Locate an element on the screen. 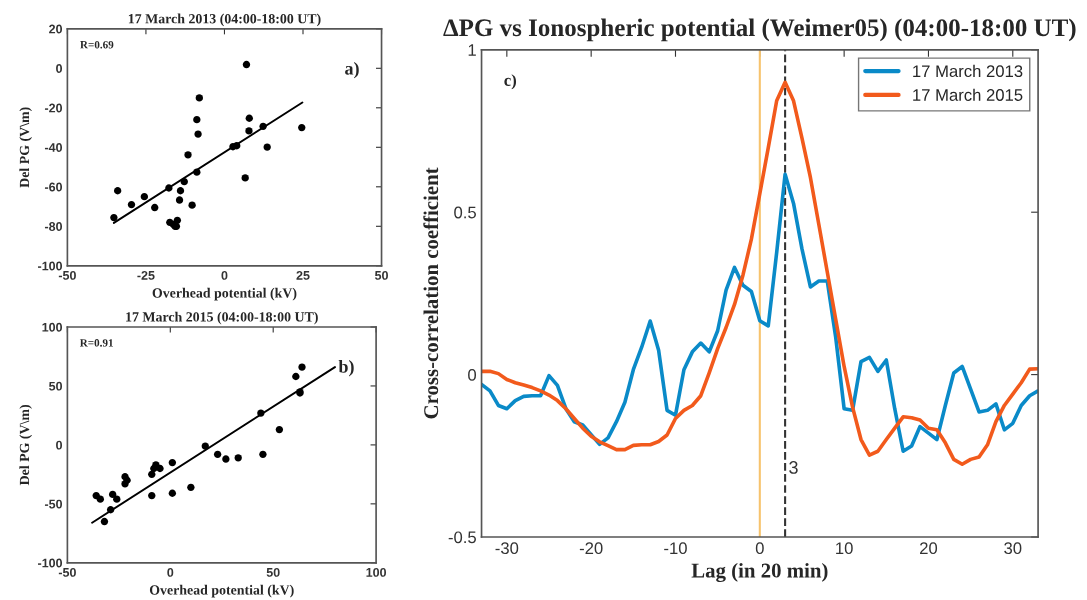  x-tick-label: -30 is located at coordinates (507, 548).